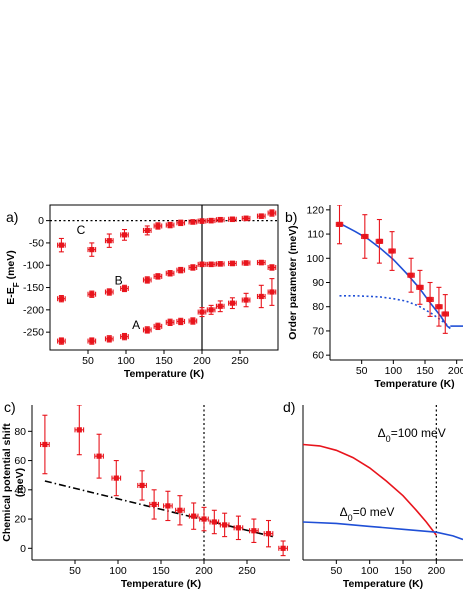 The height and width of the screenshot is (599, 463). Describe the element at coordinates (81, 230) in the screenshot. I see `annotation-text: C` at that location.